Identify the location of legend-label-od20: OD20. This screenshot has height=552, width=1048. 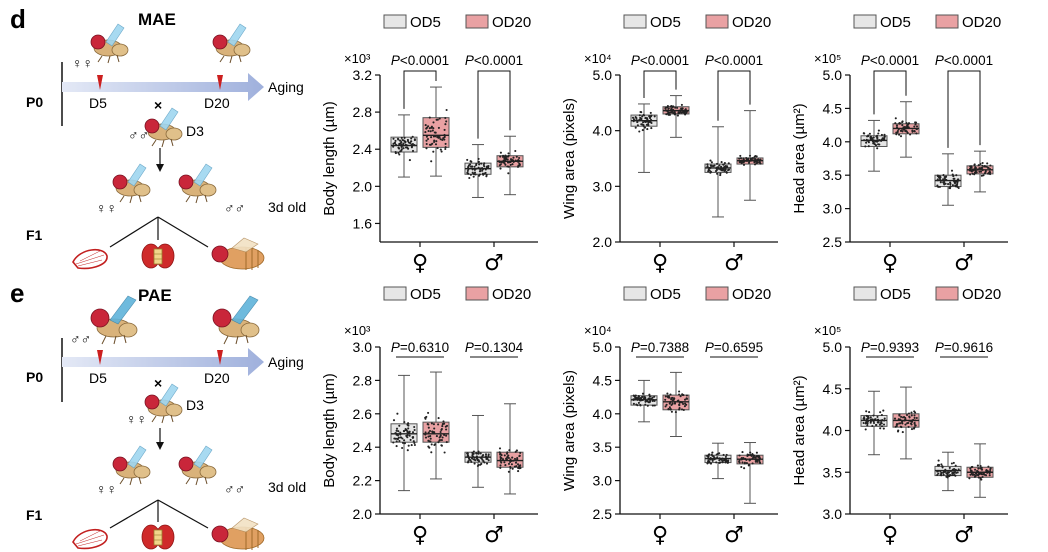
(981, 294).